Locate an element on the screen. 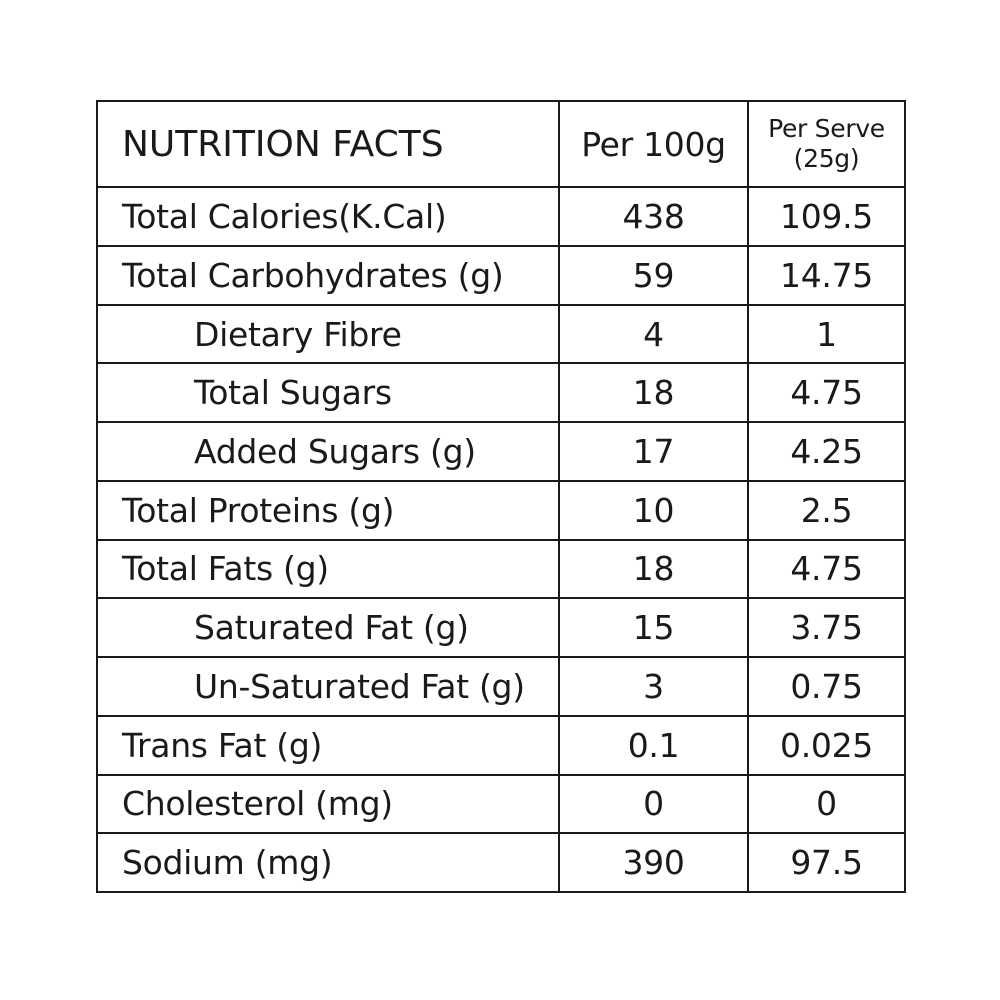  per-serve-value: 4.25 is located at coordinates (826, 451).